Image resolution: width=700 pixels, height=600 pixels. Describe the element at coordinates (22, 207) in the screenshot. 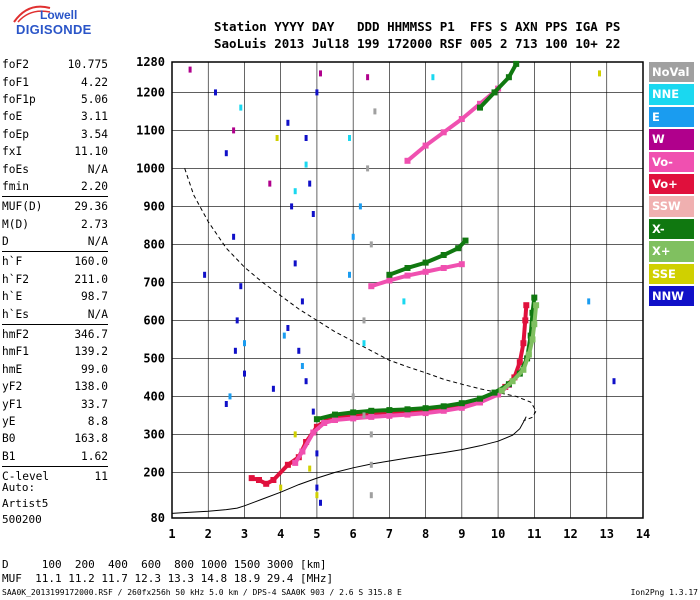

I see `param-name: MUF(D)` at that location.